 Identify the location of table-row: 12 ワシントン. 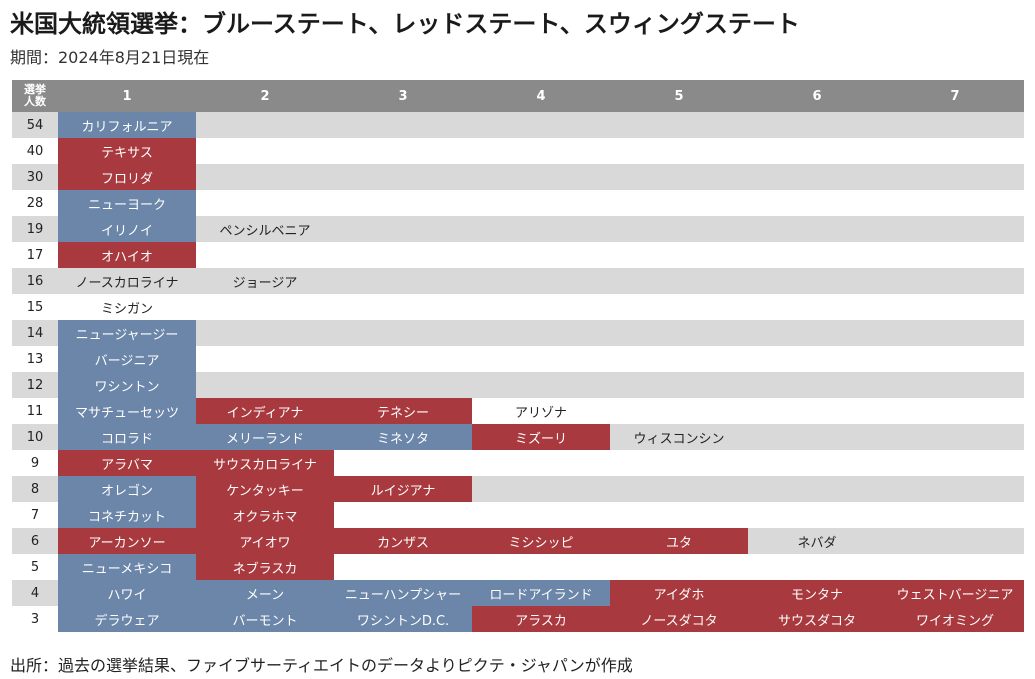
(518, 385).